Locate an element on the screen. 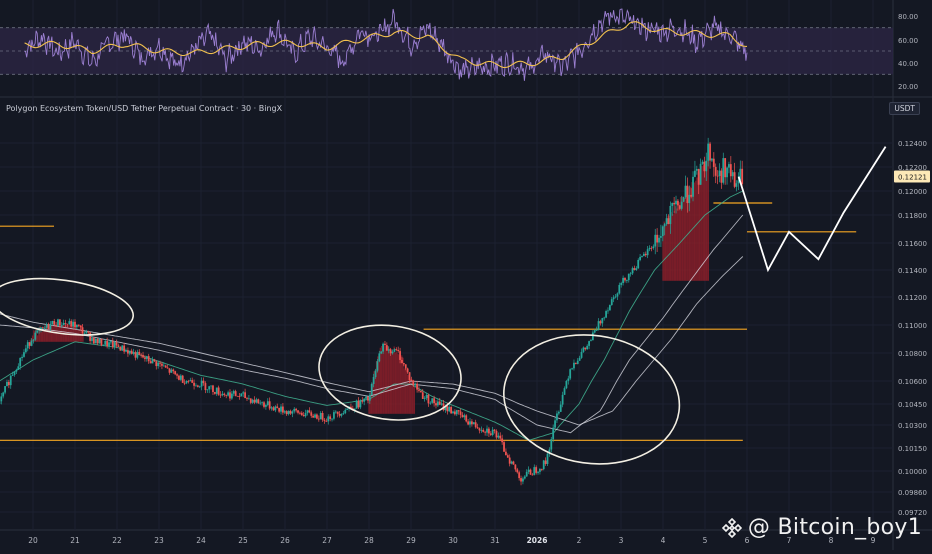 The height and width of the screenshot is (554, 932). currency-unit-badge: USDT is located at coordinates (904, 108).